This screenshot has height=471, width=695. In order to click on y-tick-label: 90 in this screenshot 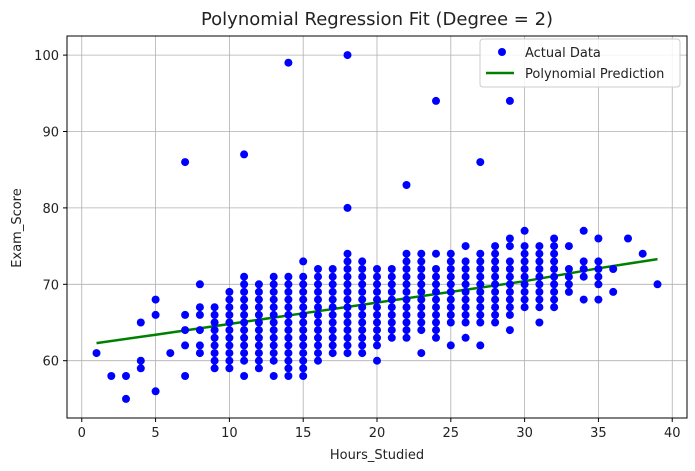, I will do `click(50, 133)`.